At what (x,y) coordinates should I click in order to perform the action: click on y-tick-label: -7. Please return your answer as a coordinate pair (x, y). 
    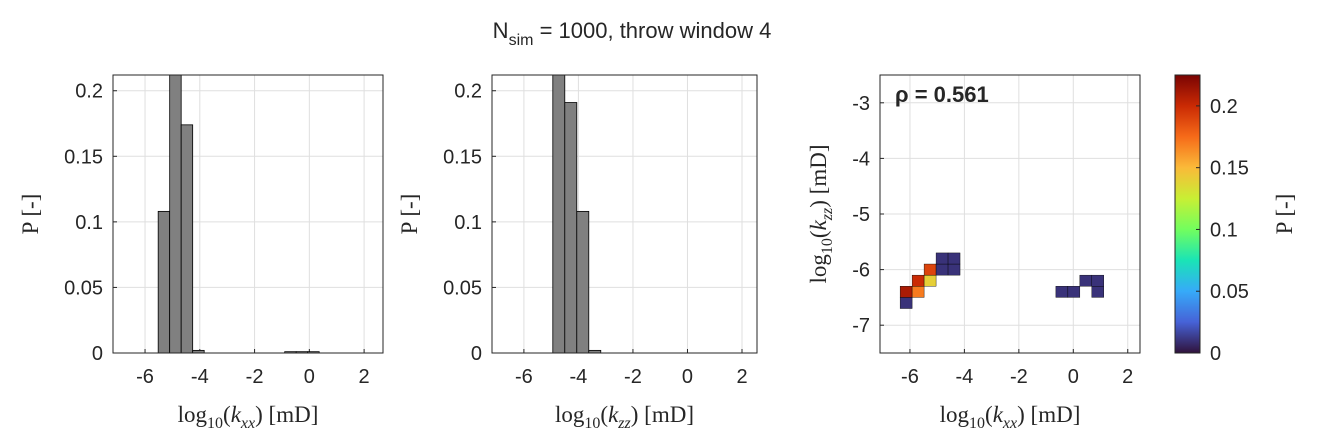
    Looking at the image, I should click on (861, 326).